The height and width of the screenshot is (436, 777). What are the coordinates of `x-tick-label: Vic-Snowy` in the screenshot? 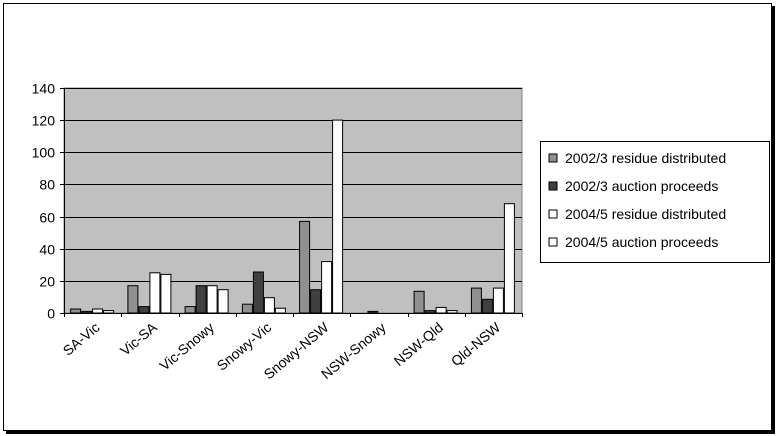 It's located at (186, 346).